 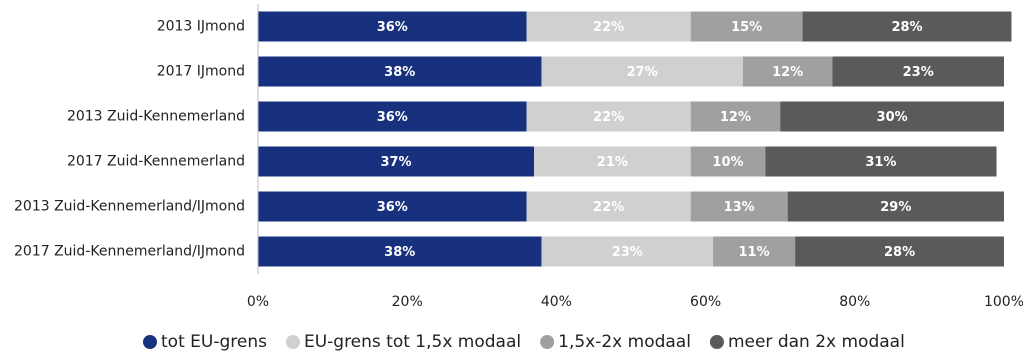 I want to click on y-tick-label: 2013 Zuid-Kennemerland/IJmond, so click(x=129, y=207).